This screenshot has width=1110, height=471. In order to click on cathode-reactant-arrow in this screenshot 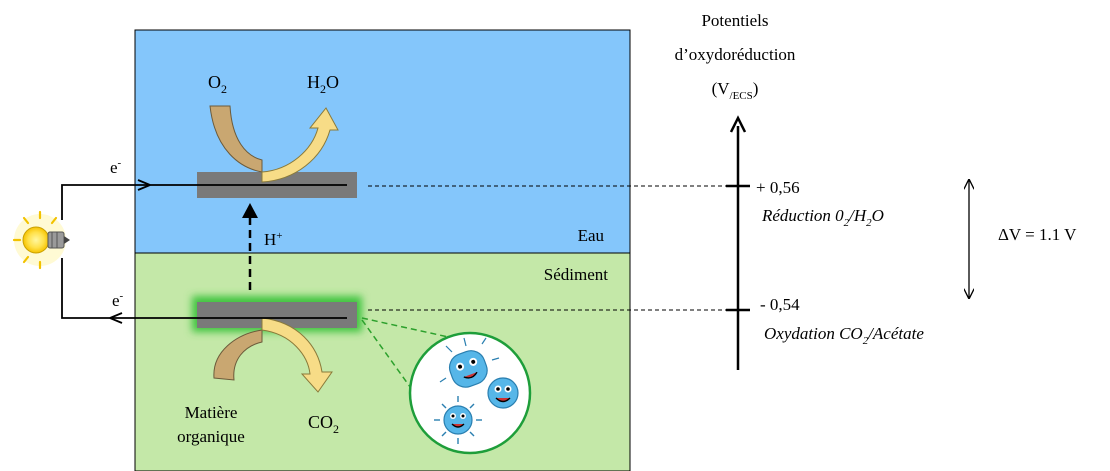, I will do `click(236, 139)`.